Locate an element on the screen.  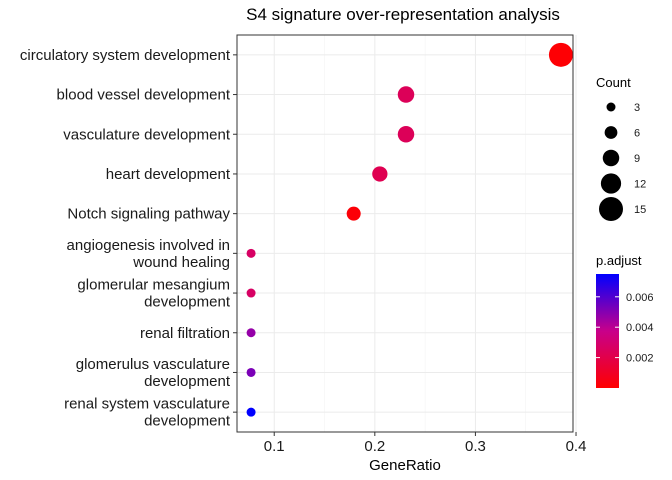
y-tick-label: glomerulus vasculature development is located at coordinates (153, 373).